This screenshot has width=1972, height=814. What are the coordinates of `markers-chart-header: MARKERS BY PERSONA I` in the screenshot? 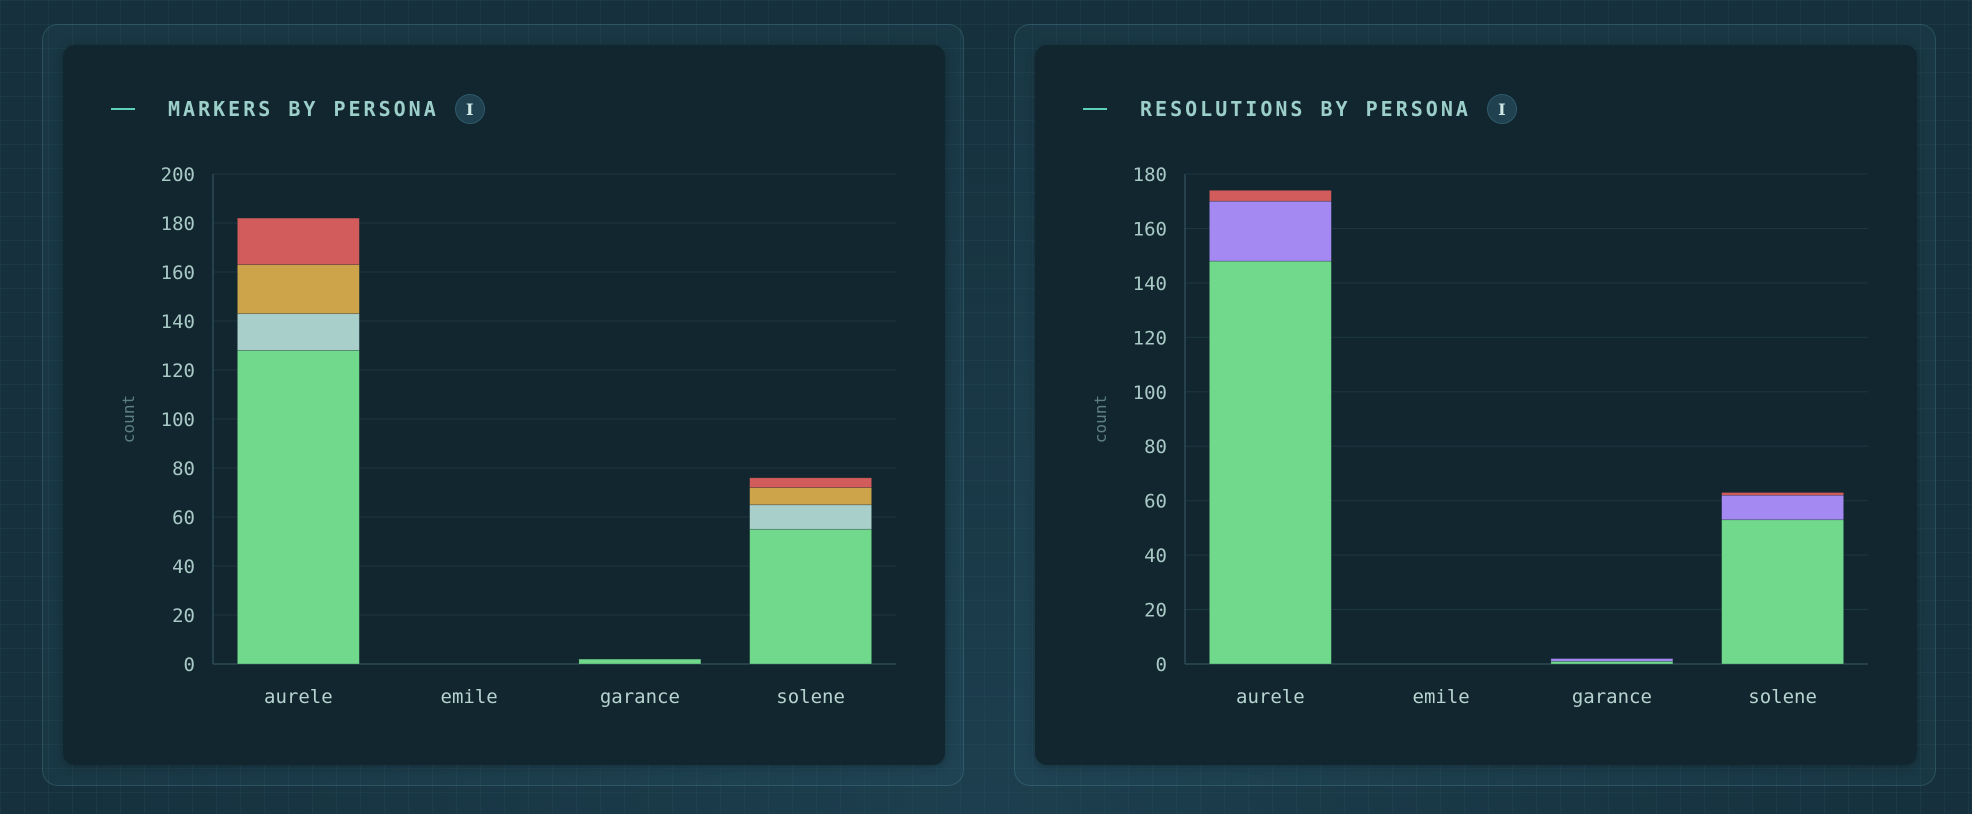 It's located at (298, 109).